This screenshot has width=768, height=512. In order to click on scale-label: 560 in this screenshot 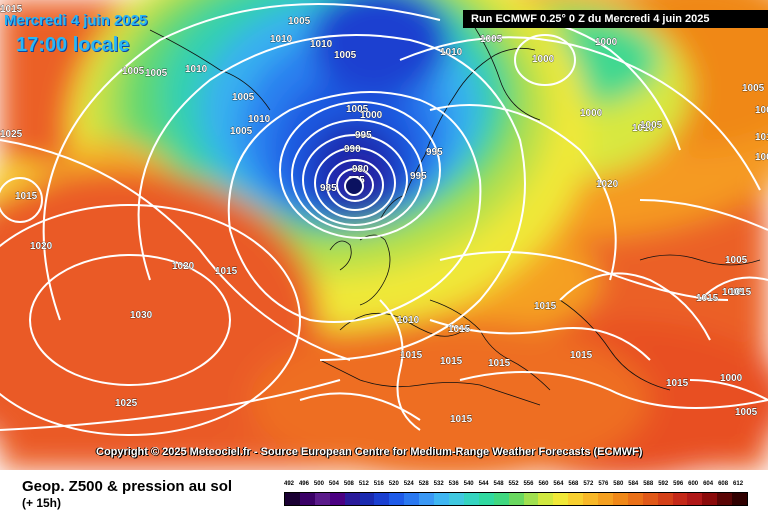, I will do `click(543, 484)`.